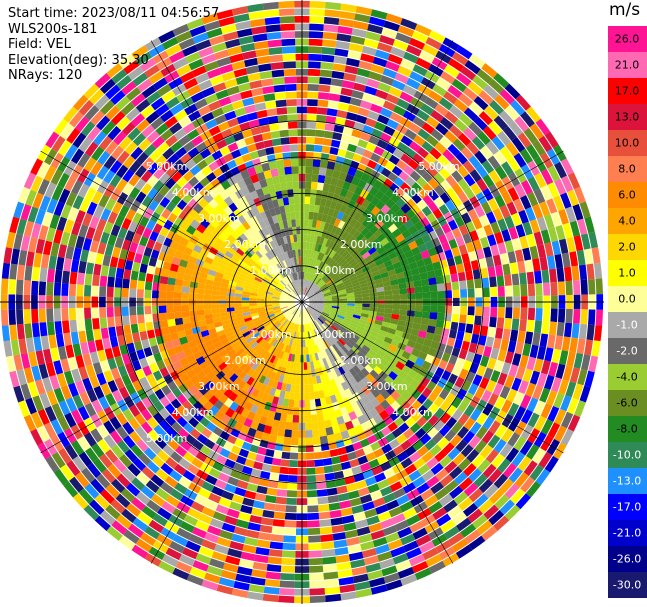 The width and height of the screenshot is (647, 607). What do you see at coordinates (45, 75) in the screenshot?
I see `nrays: NRays: 120` at bounding box center [45, 75].